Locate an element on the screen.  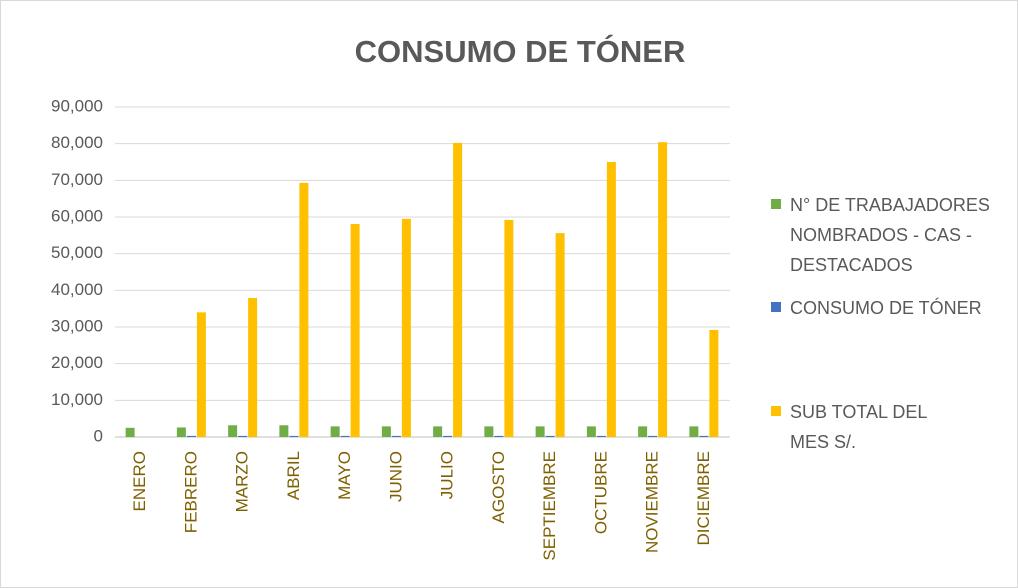
legend-item: SUB TOTAL DEL MES S/. is located at coordinates (891, 427).